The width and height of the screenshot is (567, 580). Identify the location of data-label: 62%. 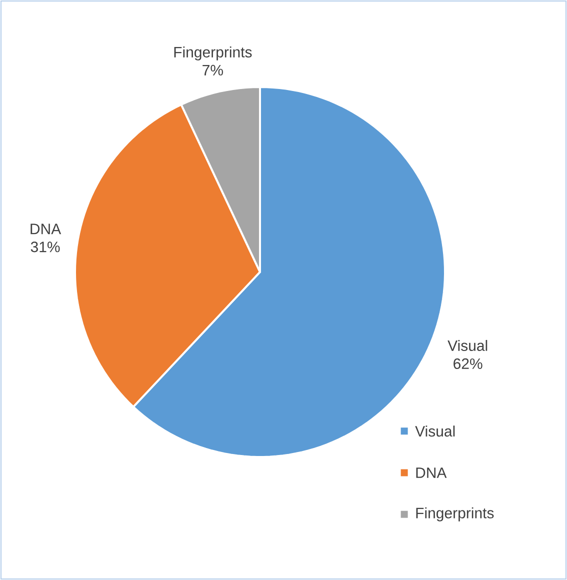
(468, 363).